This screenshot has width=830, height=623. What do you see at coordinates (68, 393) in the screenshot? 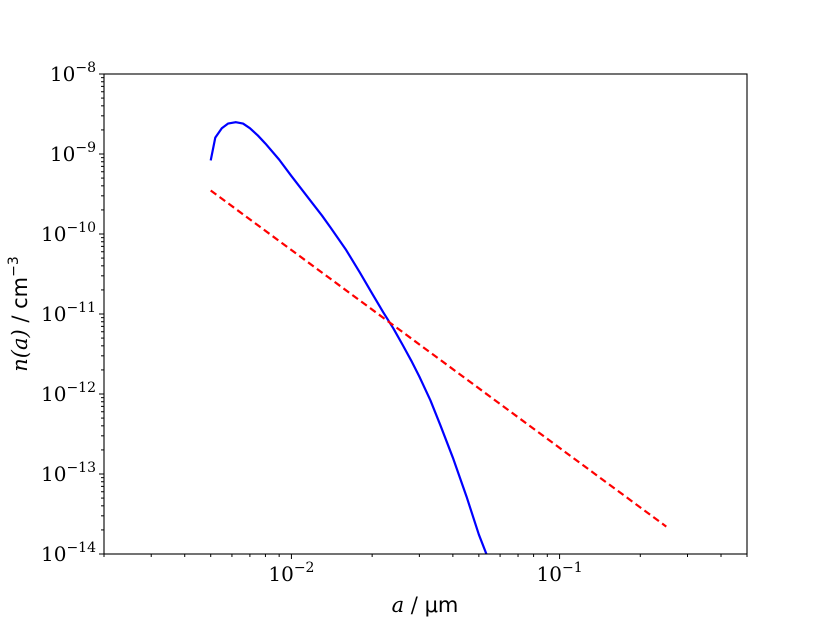
I see `y-tick-label: 10⁻¹²` at bounding box center [68, 393].